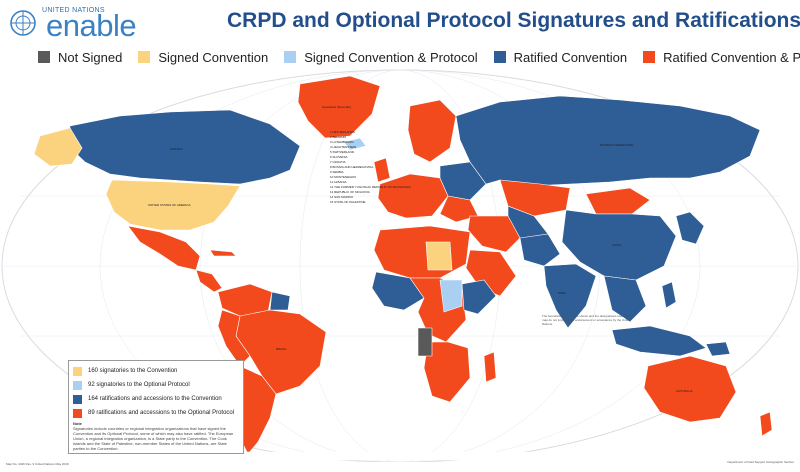 The image size is (800, 472). I want to click on country-philippines, so click(669, 295).